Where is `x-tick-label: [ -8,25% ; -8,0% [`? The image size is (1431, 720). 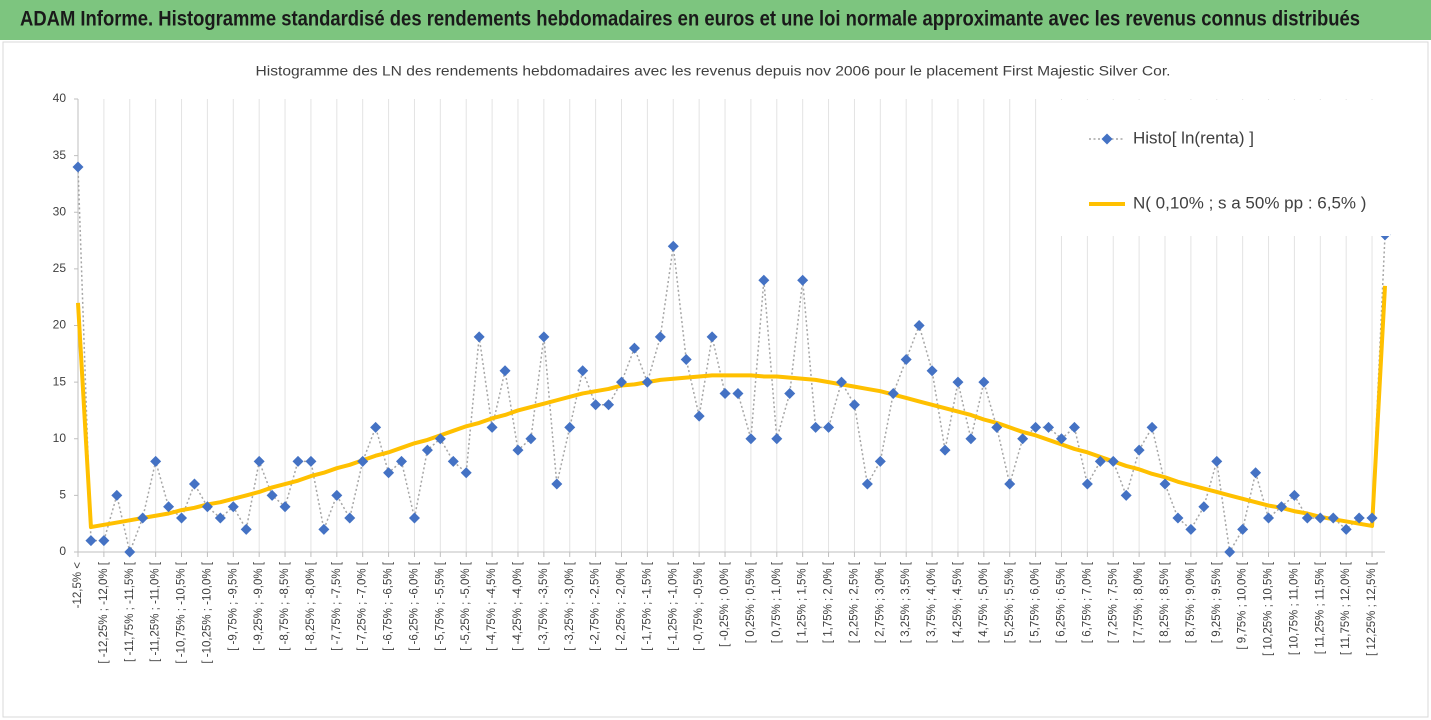
x-tick-label: [ -8,25% ; -8,0% [ is located at coordinates (311, 606).